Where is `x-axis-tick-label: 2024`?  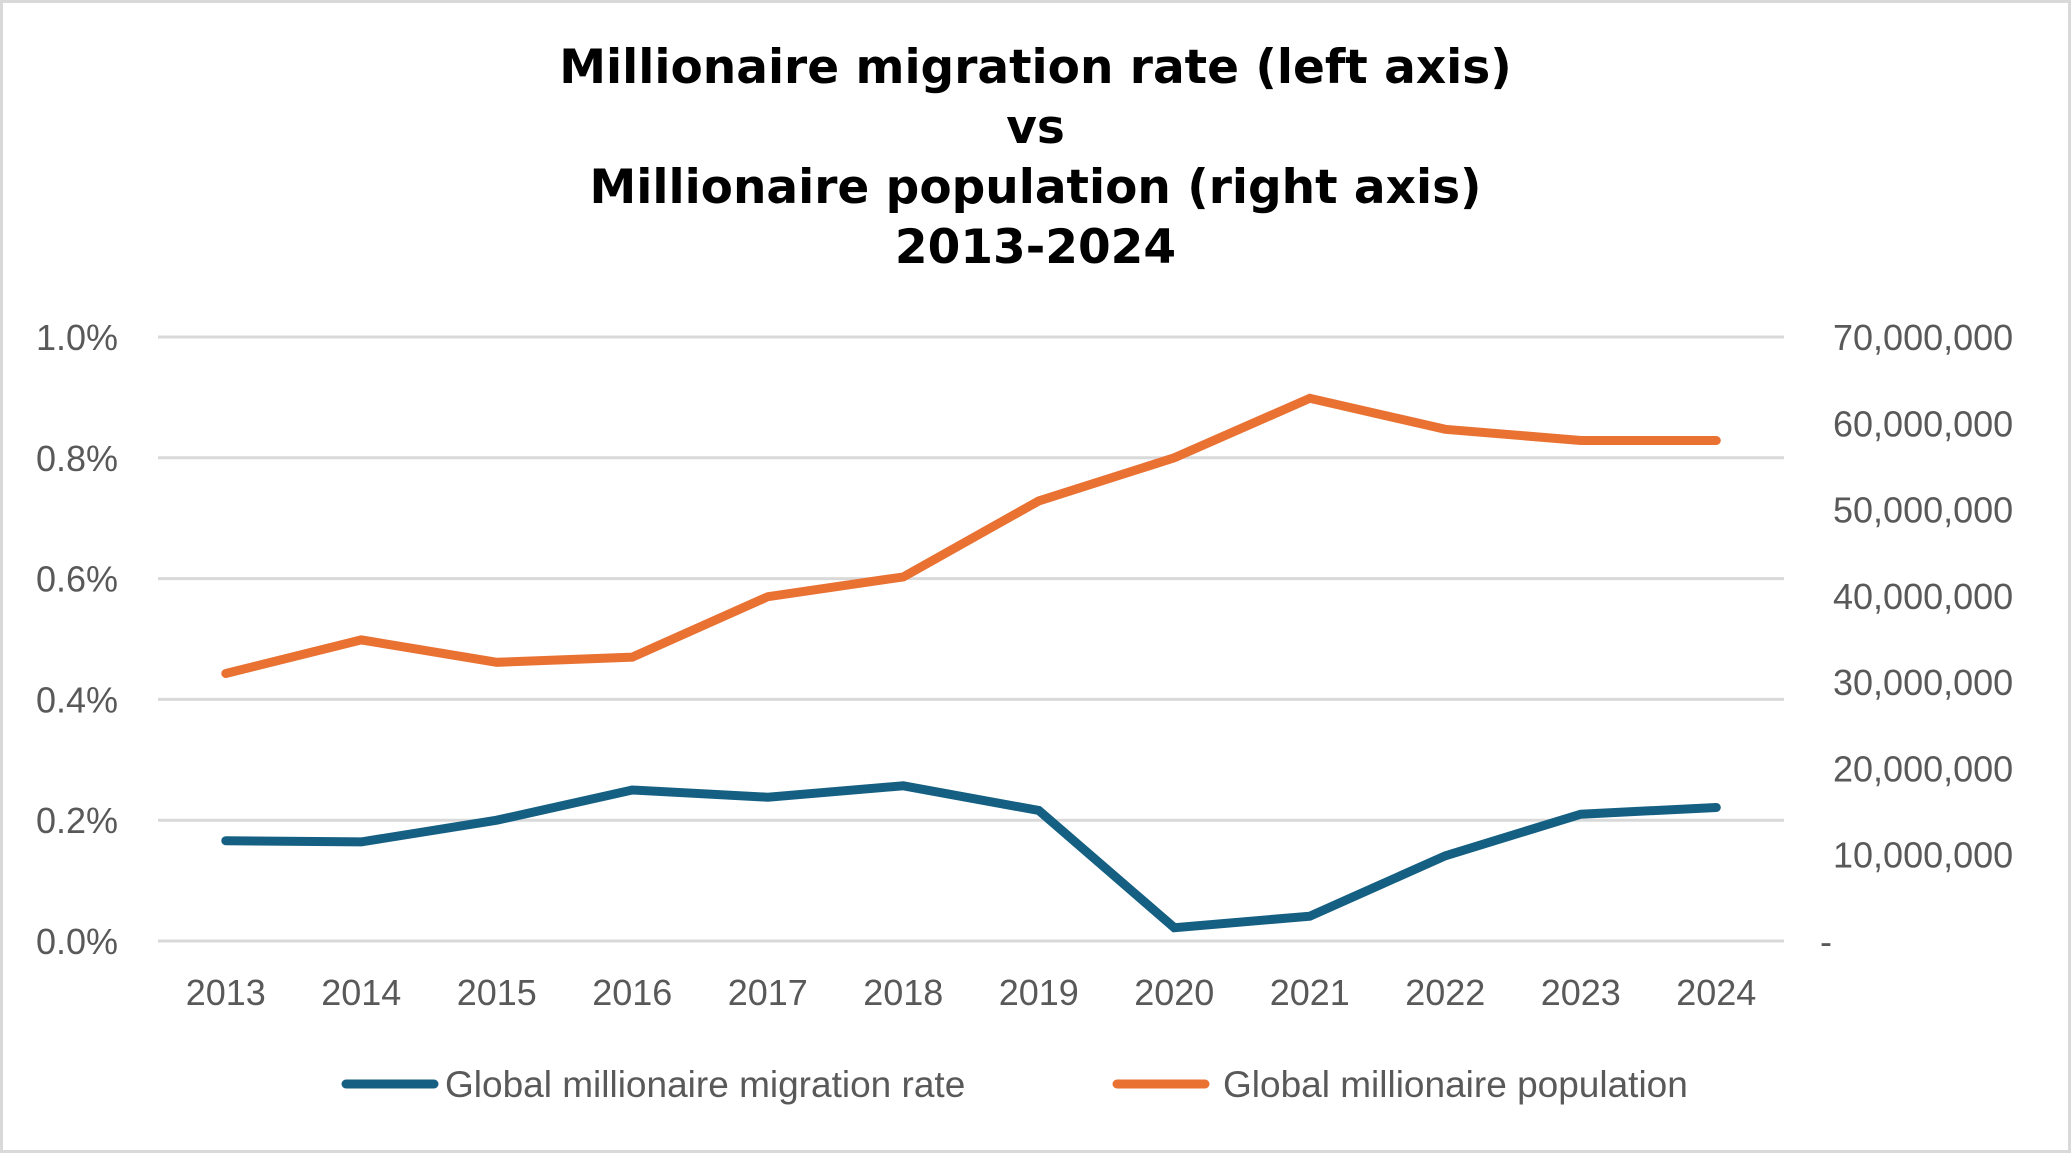
x-axis-tick-label: 2024 is located at coordinates (1716, 992).